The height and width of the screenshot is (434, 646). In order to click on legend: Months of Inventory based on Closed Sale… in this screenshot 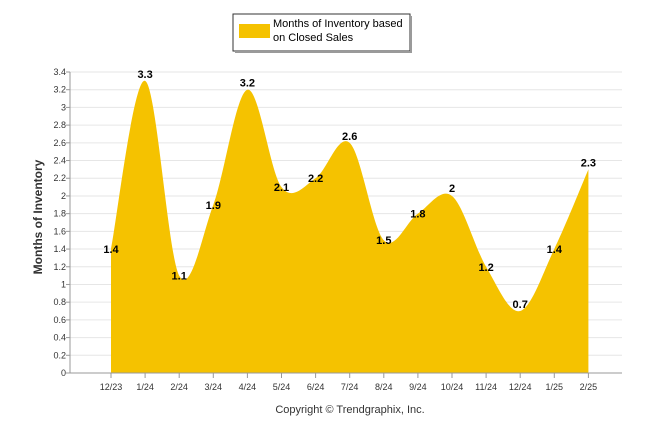, I will do `click(322, 33)`.